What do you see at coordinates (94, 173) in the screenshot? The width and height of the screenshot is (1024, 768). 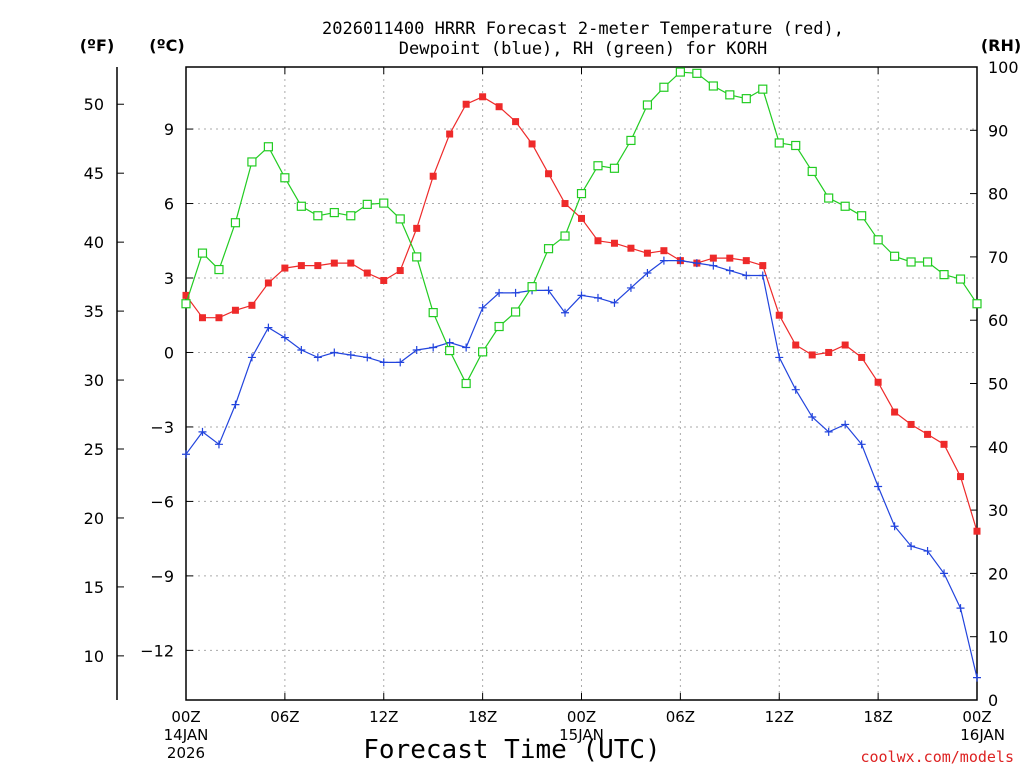 I see `fahrenheit-tick-label: 45` at bounding box center [94, 173].